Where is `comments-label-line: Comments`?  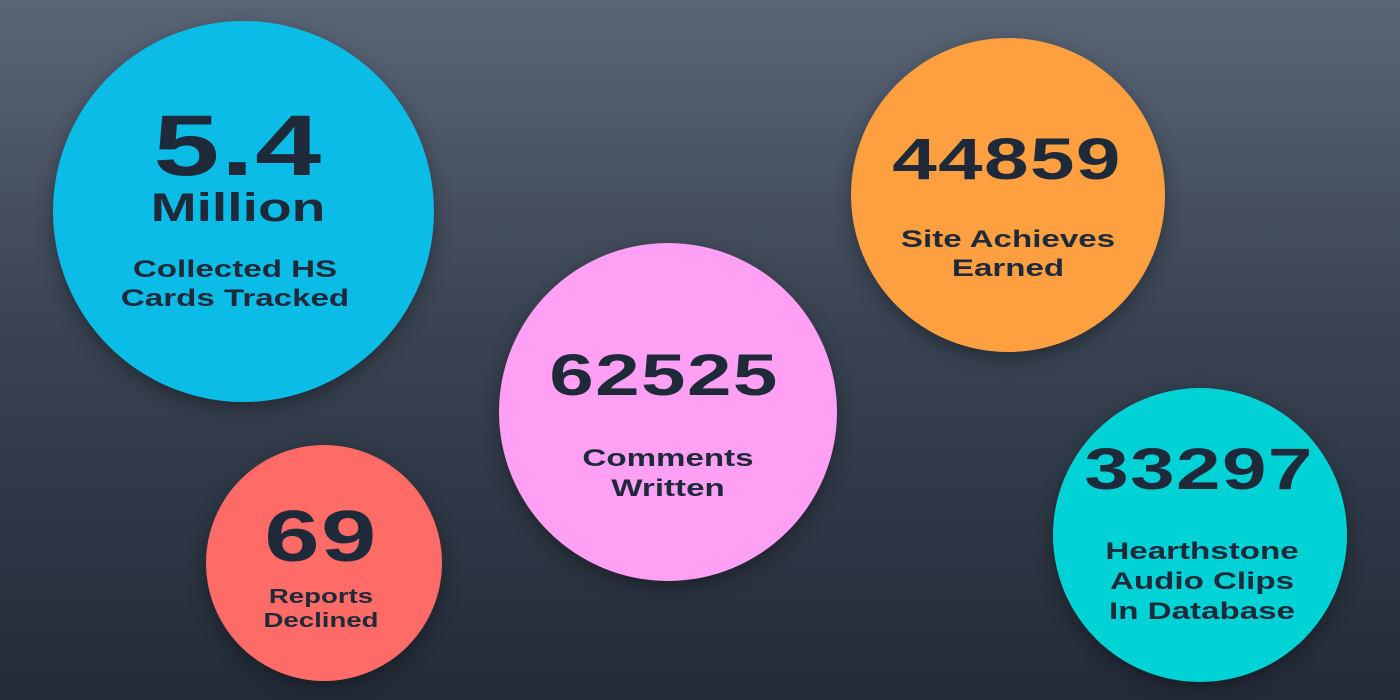 comments-label-line: Comments is located at coordinates (668, 458).